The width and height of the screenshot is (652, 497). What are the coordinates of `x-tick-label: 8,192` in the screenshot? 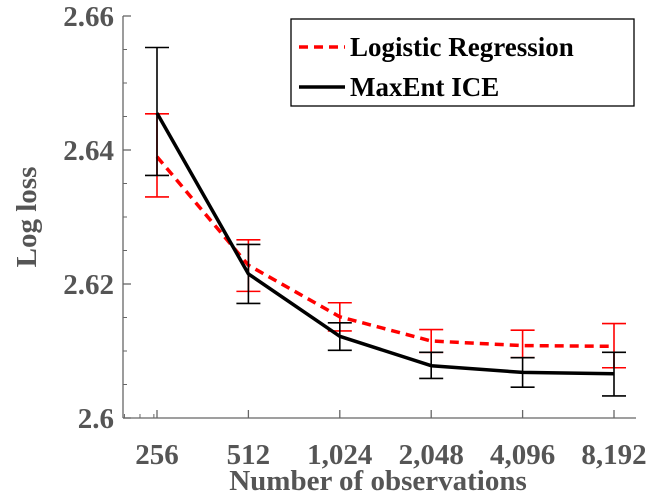 It's located at (613, 455).